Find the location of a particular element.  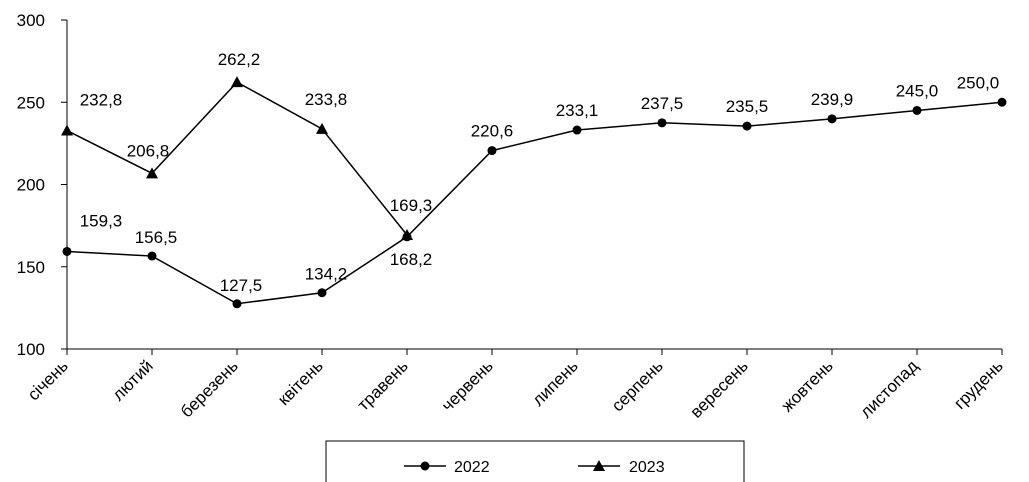

data-label-2023: 232,8 is located at coordinates (101, 100).